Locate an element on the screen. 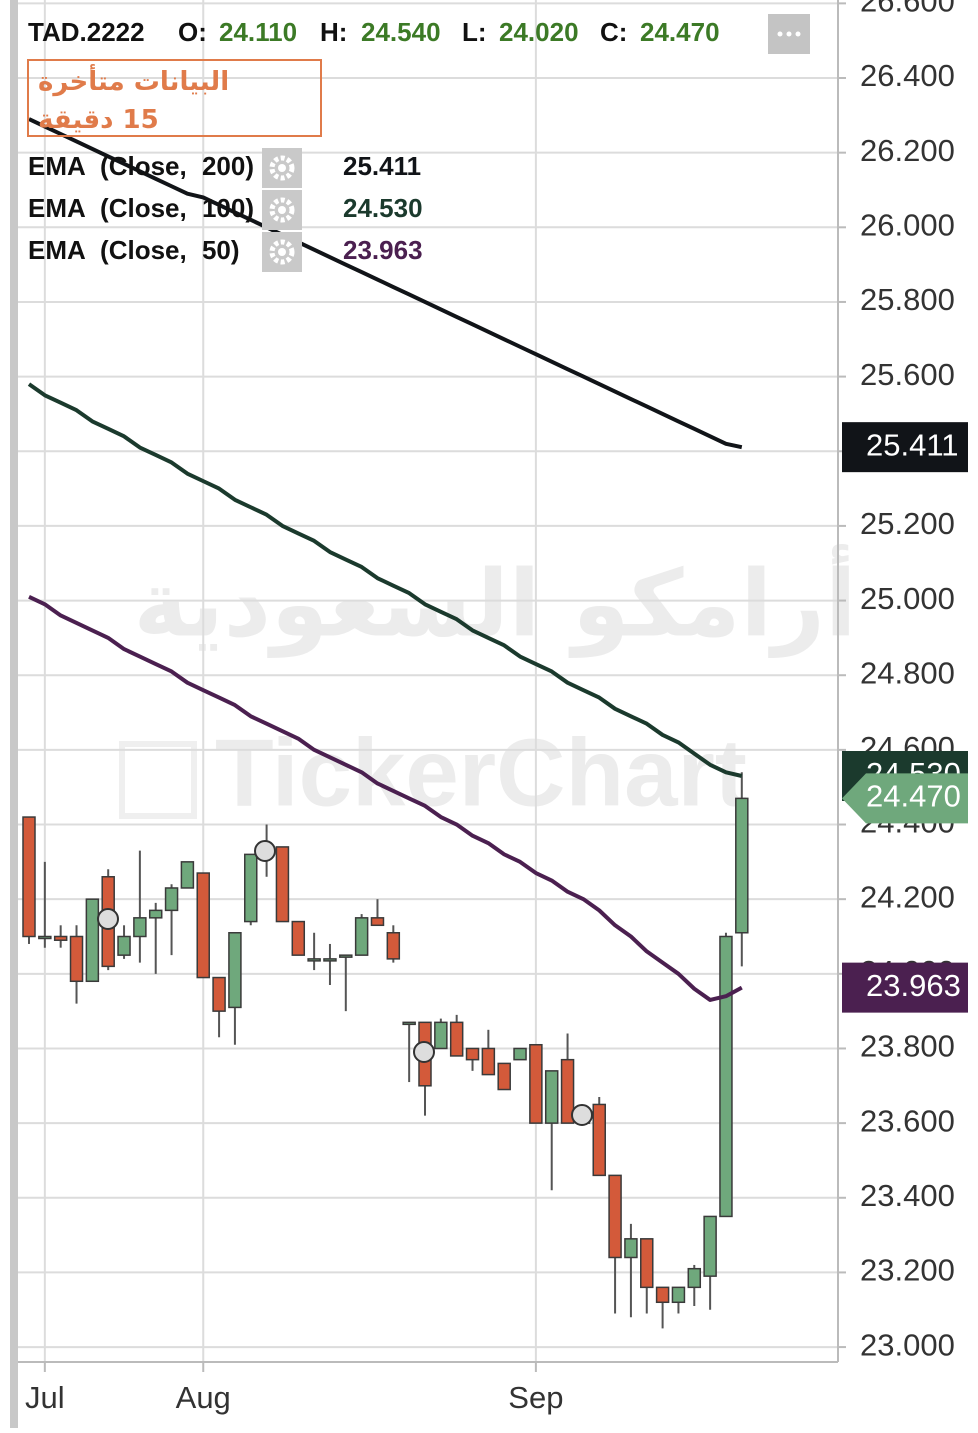 This screenshot has height=1433, width=978. watermark: TickerChart is located at coordinates (481, 772).